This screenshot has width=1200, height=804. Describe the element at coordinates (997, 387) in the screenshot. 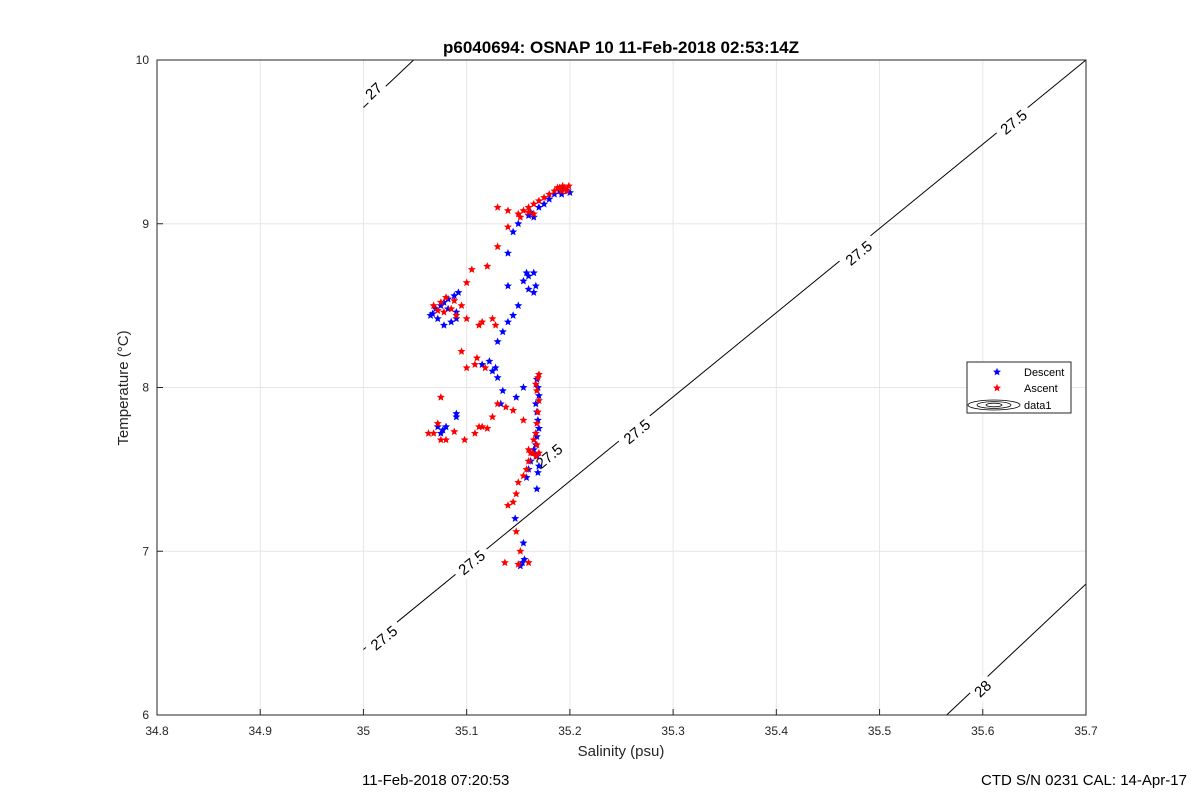

I see `legend-ascent-marker` at that location.